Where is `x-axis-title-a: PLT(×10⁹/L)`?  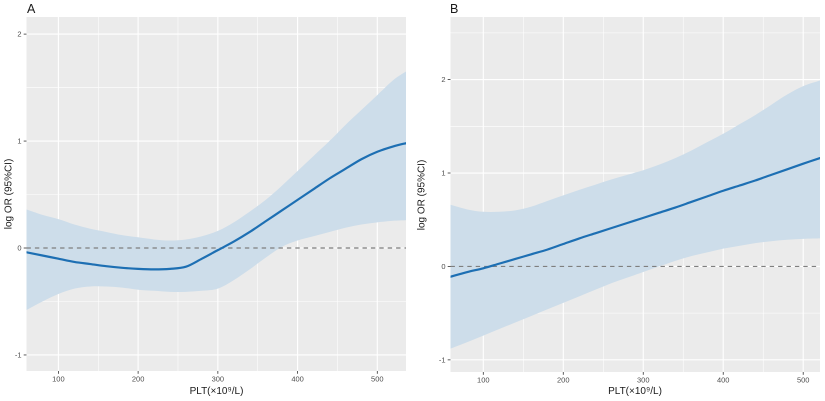 x-axis-title-a: PLT(×10⁹/L) is located at coordinates (217, 391).